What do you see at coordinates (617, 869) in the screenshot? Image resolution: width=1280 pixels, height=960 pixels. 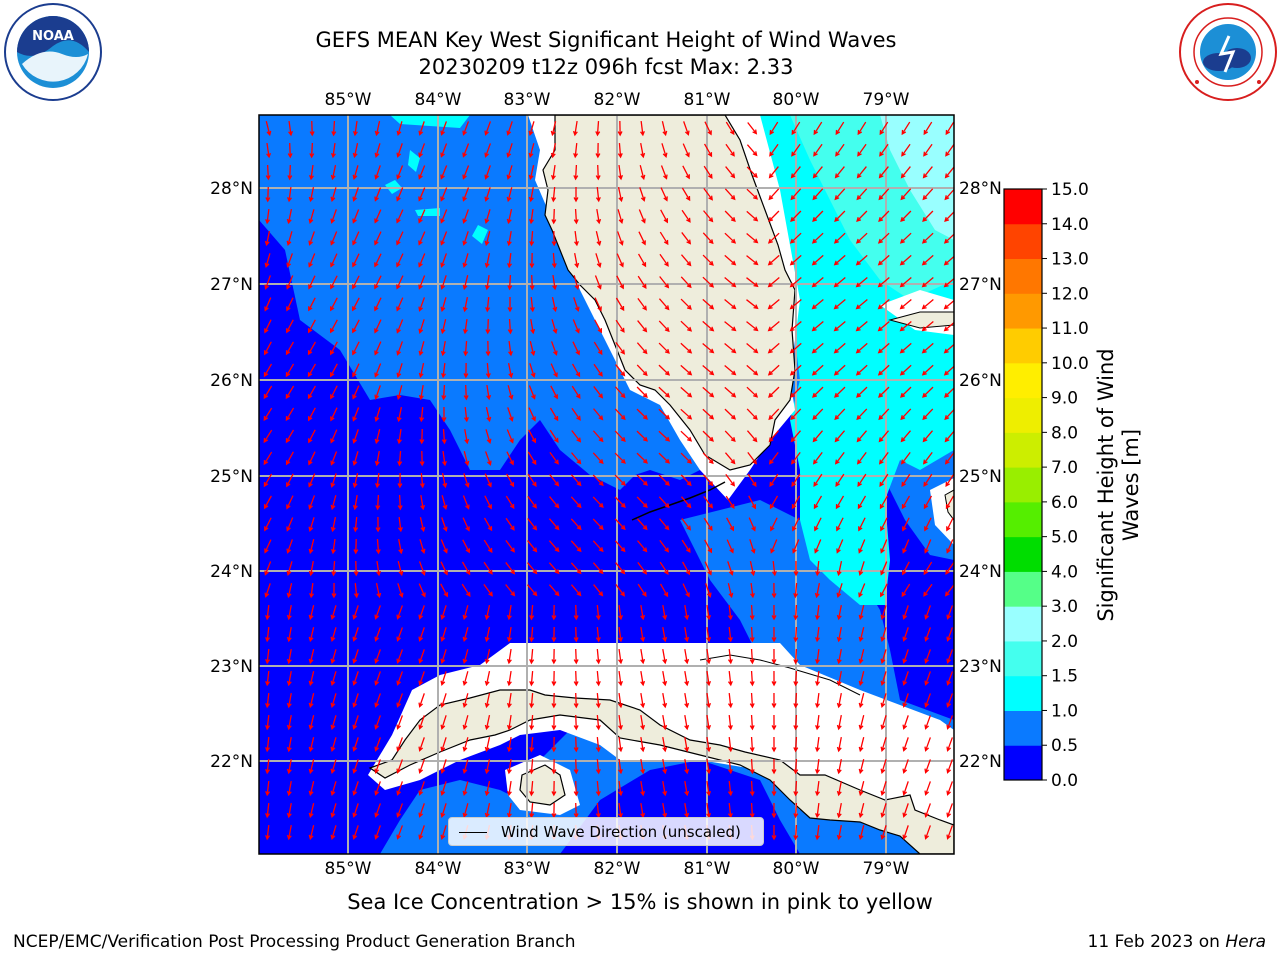 I see `lon-label-bottom: 82°W` at bounding box center [617, 869].